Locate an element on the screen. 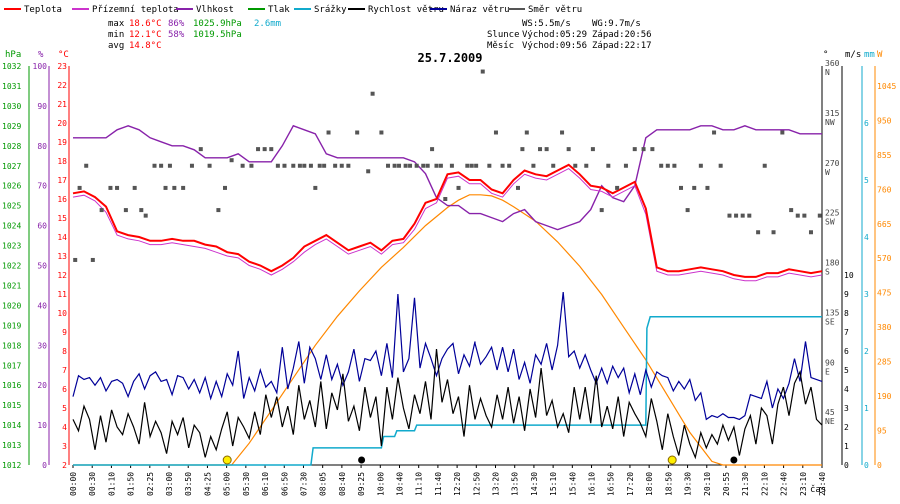 The width and height of the screenshot is (900, 504). w-tick: 285 is located at coordinates (884, 362).